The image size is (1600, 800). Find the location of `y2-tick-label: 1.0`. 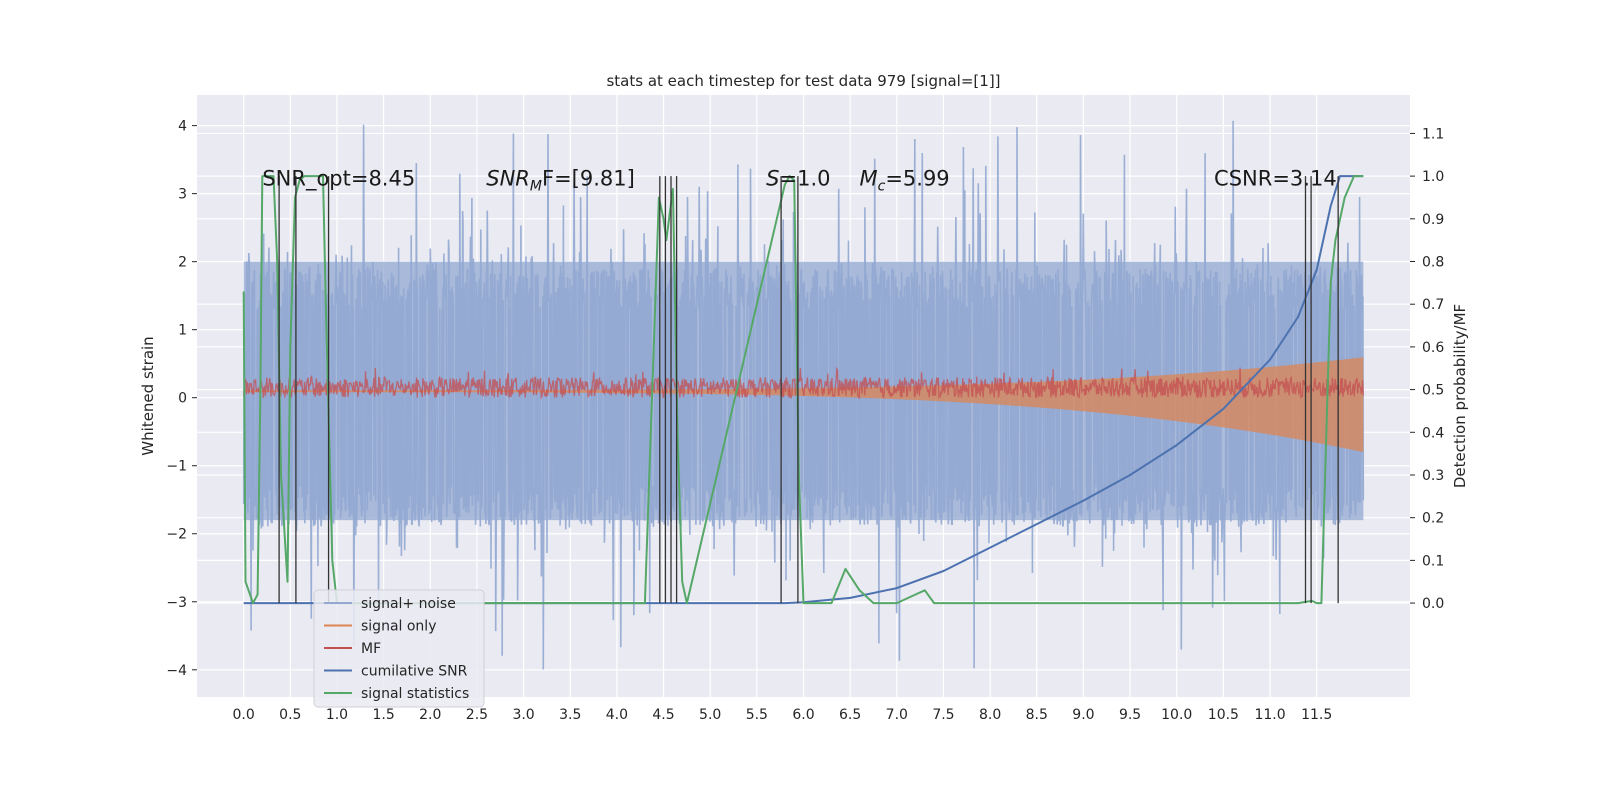

y2-tick-label: 1.0 is located at coordinates (1433, 177).